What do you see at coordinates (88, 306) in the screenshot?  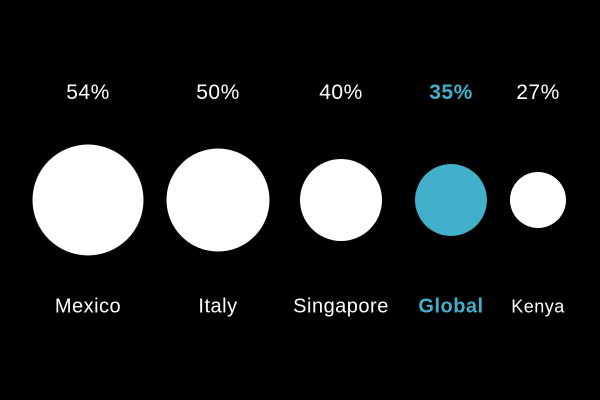 I see `country-label-mexico: Mexico` at bounding box center [88, 306].